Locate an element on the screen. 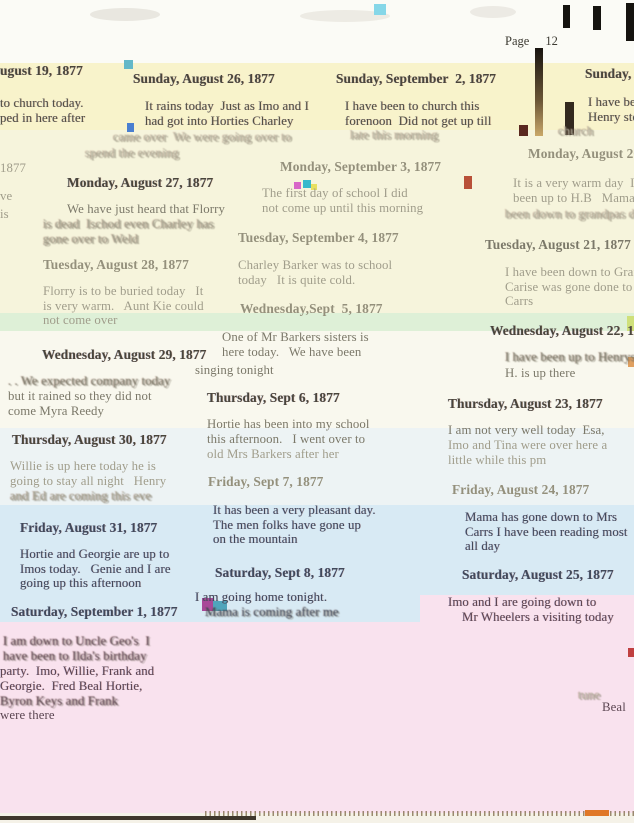 This screenshot has height=823, width=634. diary-entry-body: and Ed are coming this eve is located at coordinates (81, 496).